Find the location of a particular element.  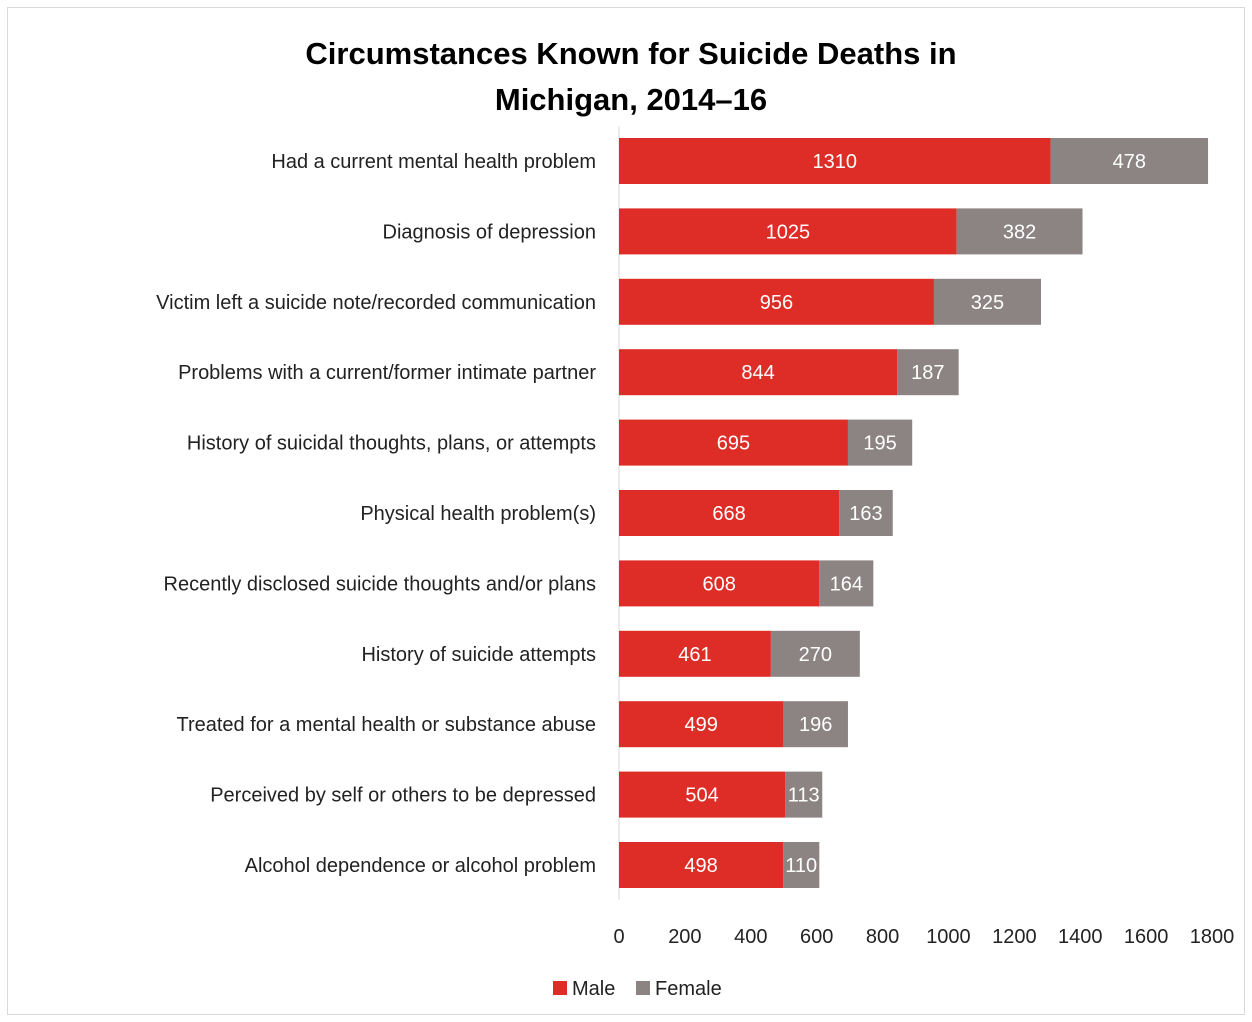

data-label-female: 187 is located at coordinates (927, 373).